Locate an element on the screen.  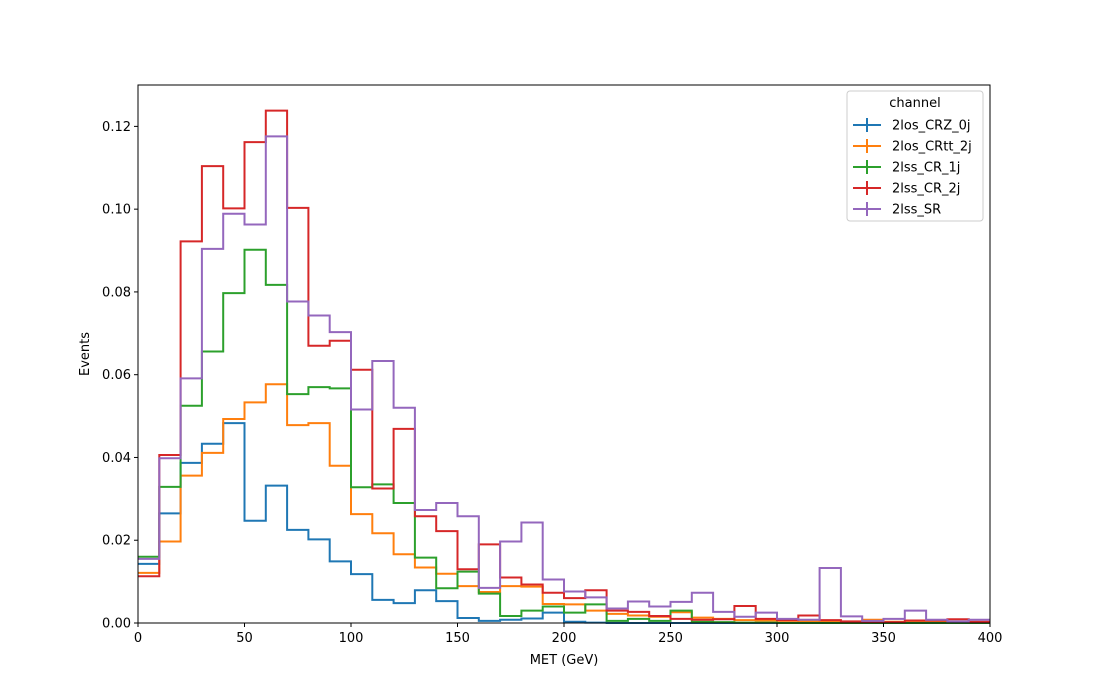
y-tick-label: 0.12 is located at coordinates (116, 127).